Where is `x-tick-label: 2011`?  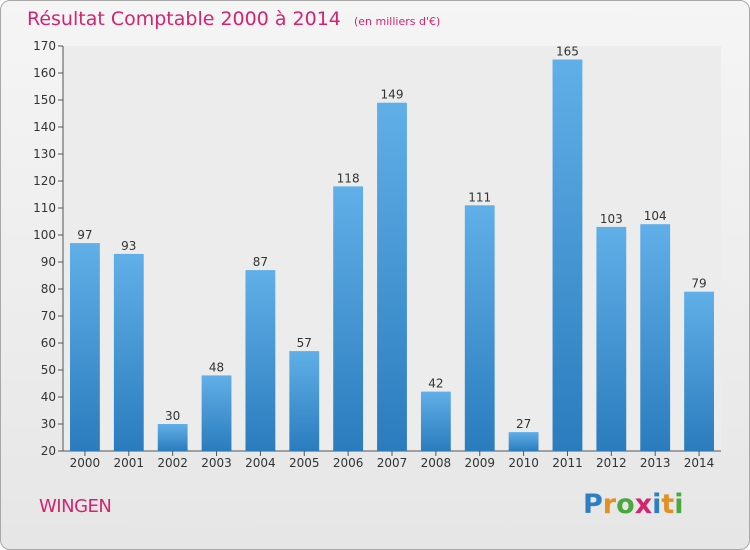
x-tick-label: 2011 is located at coordinates (567, 463).